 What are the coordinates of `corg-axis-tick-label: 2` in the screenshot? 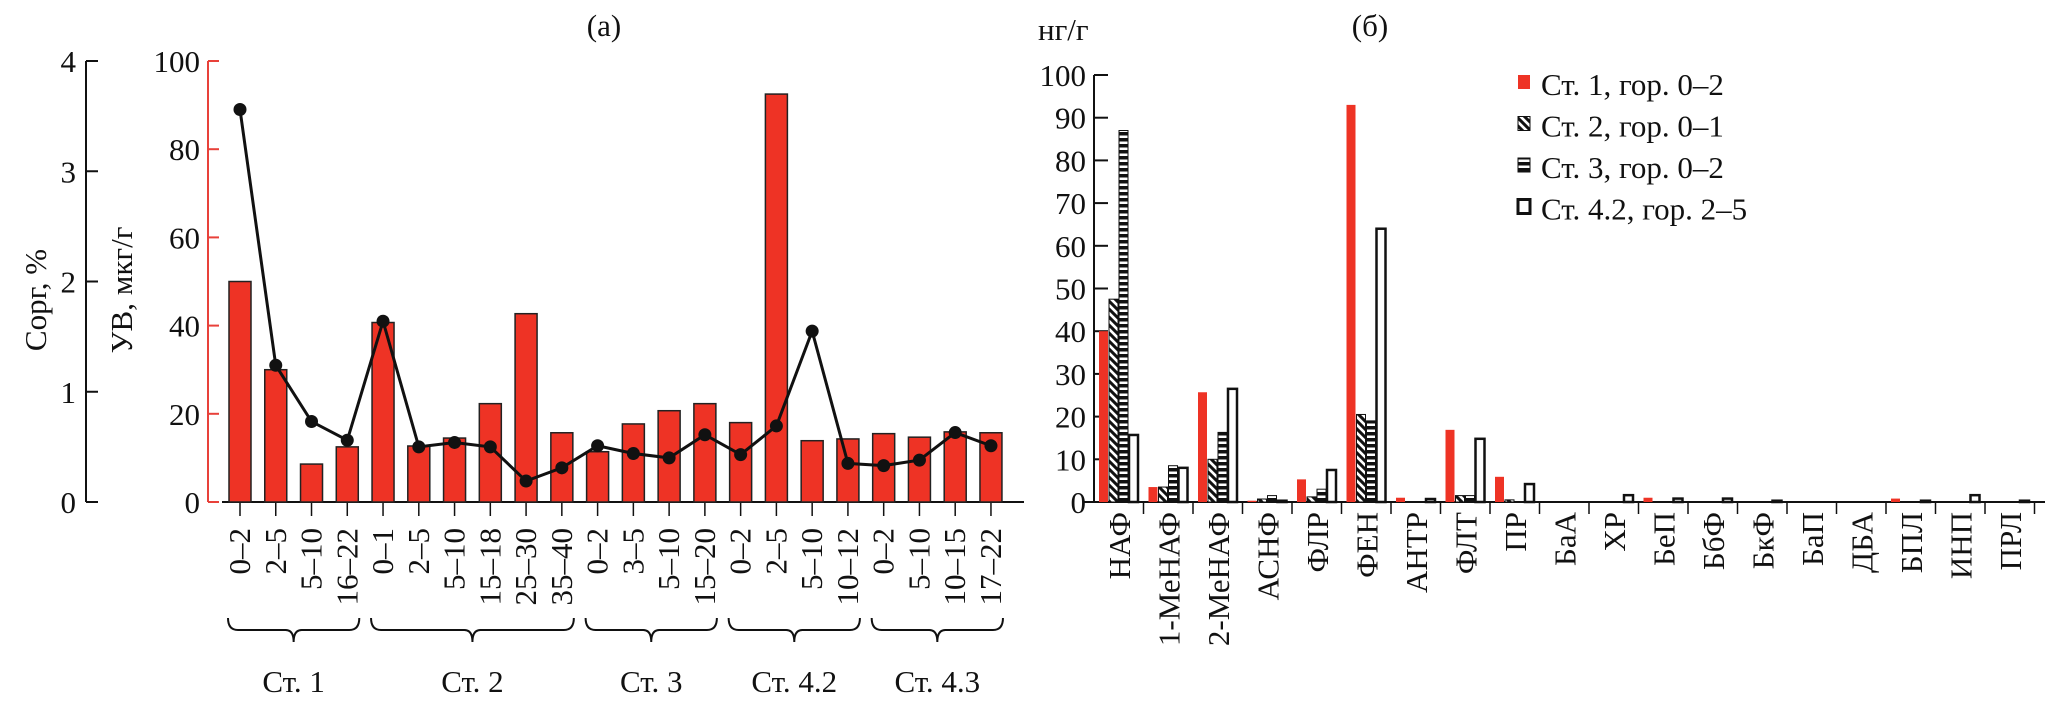 It's located at (69, 282).